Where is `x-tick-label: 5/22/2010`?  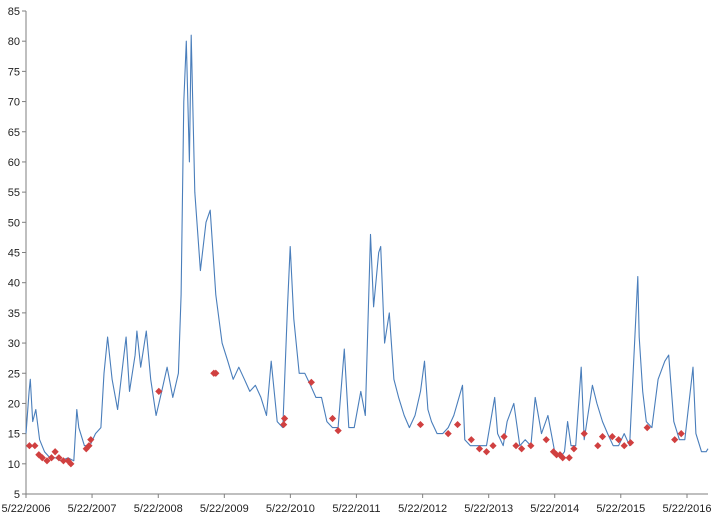
x-tick-label: 5/22/2010 is located at coordinates (290, 509).